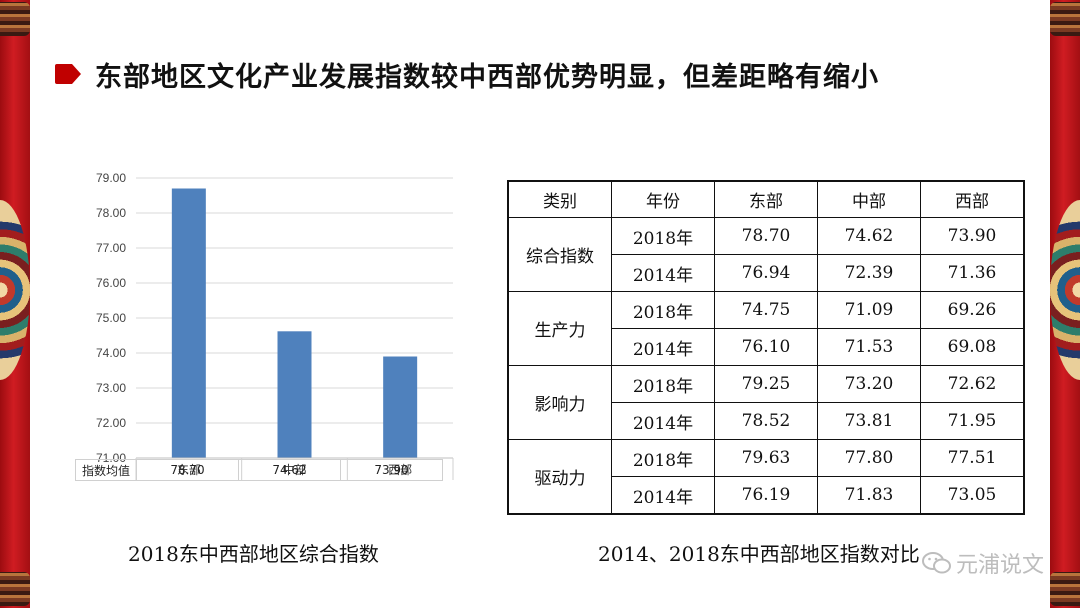 Image resolution: width=1080 pixels, height=608 pixels. What do you see at coordinates (766, 310) in the screenshot?
I see `value-cell-east: 74.75` at bounding box center [766, 310].